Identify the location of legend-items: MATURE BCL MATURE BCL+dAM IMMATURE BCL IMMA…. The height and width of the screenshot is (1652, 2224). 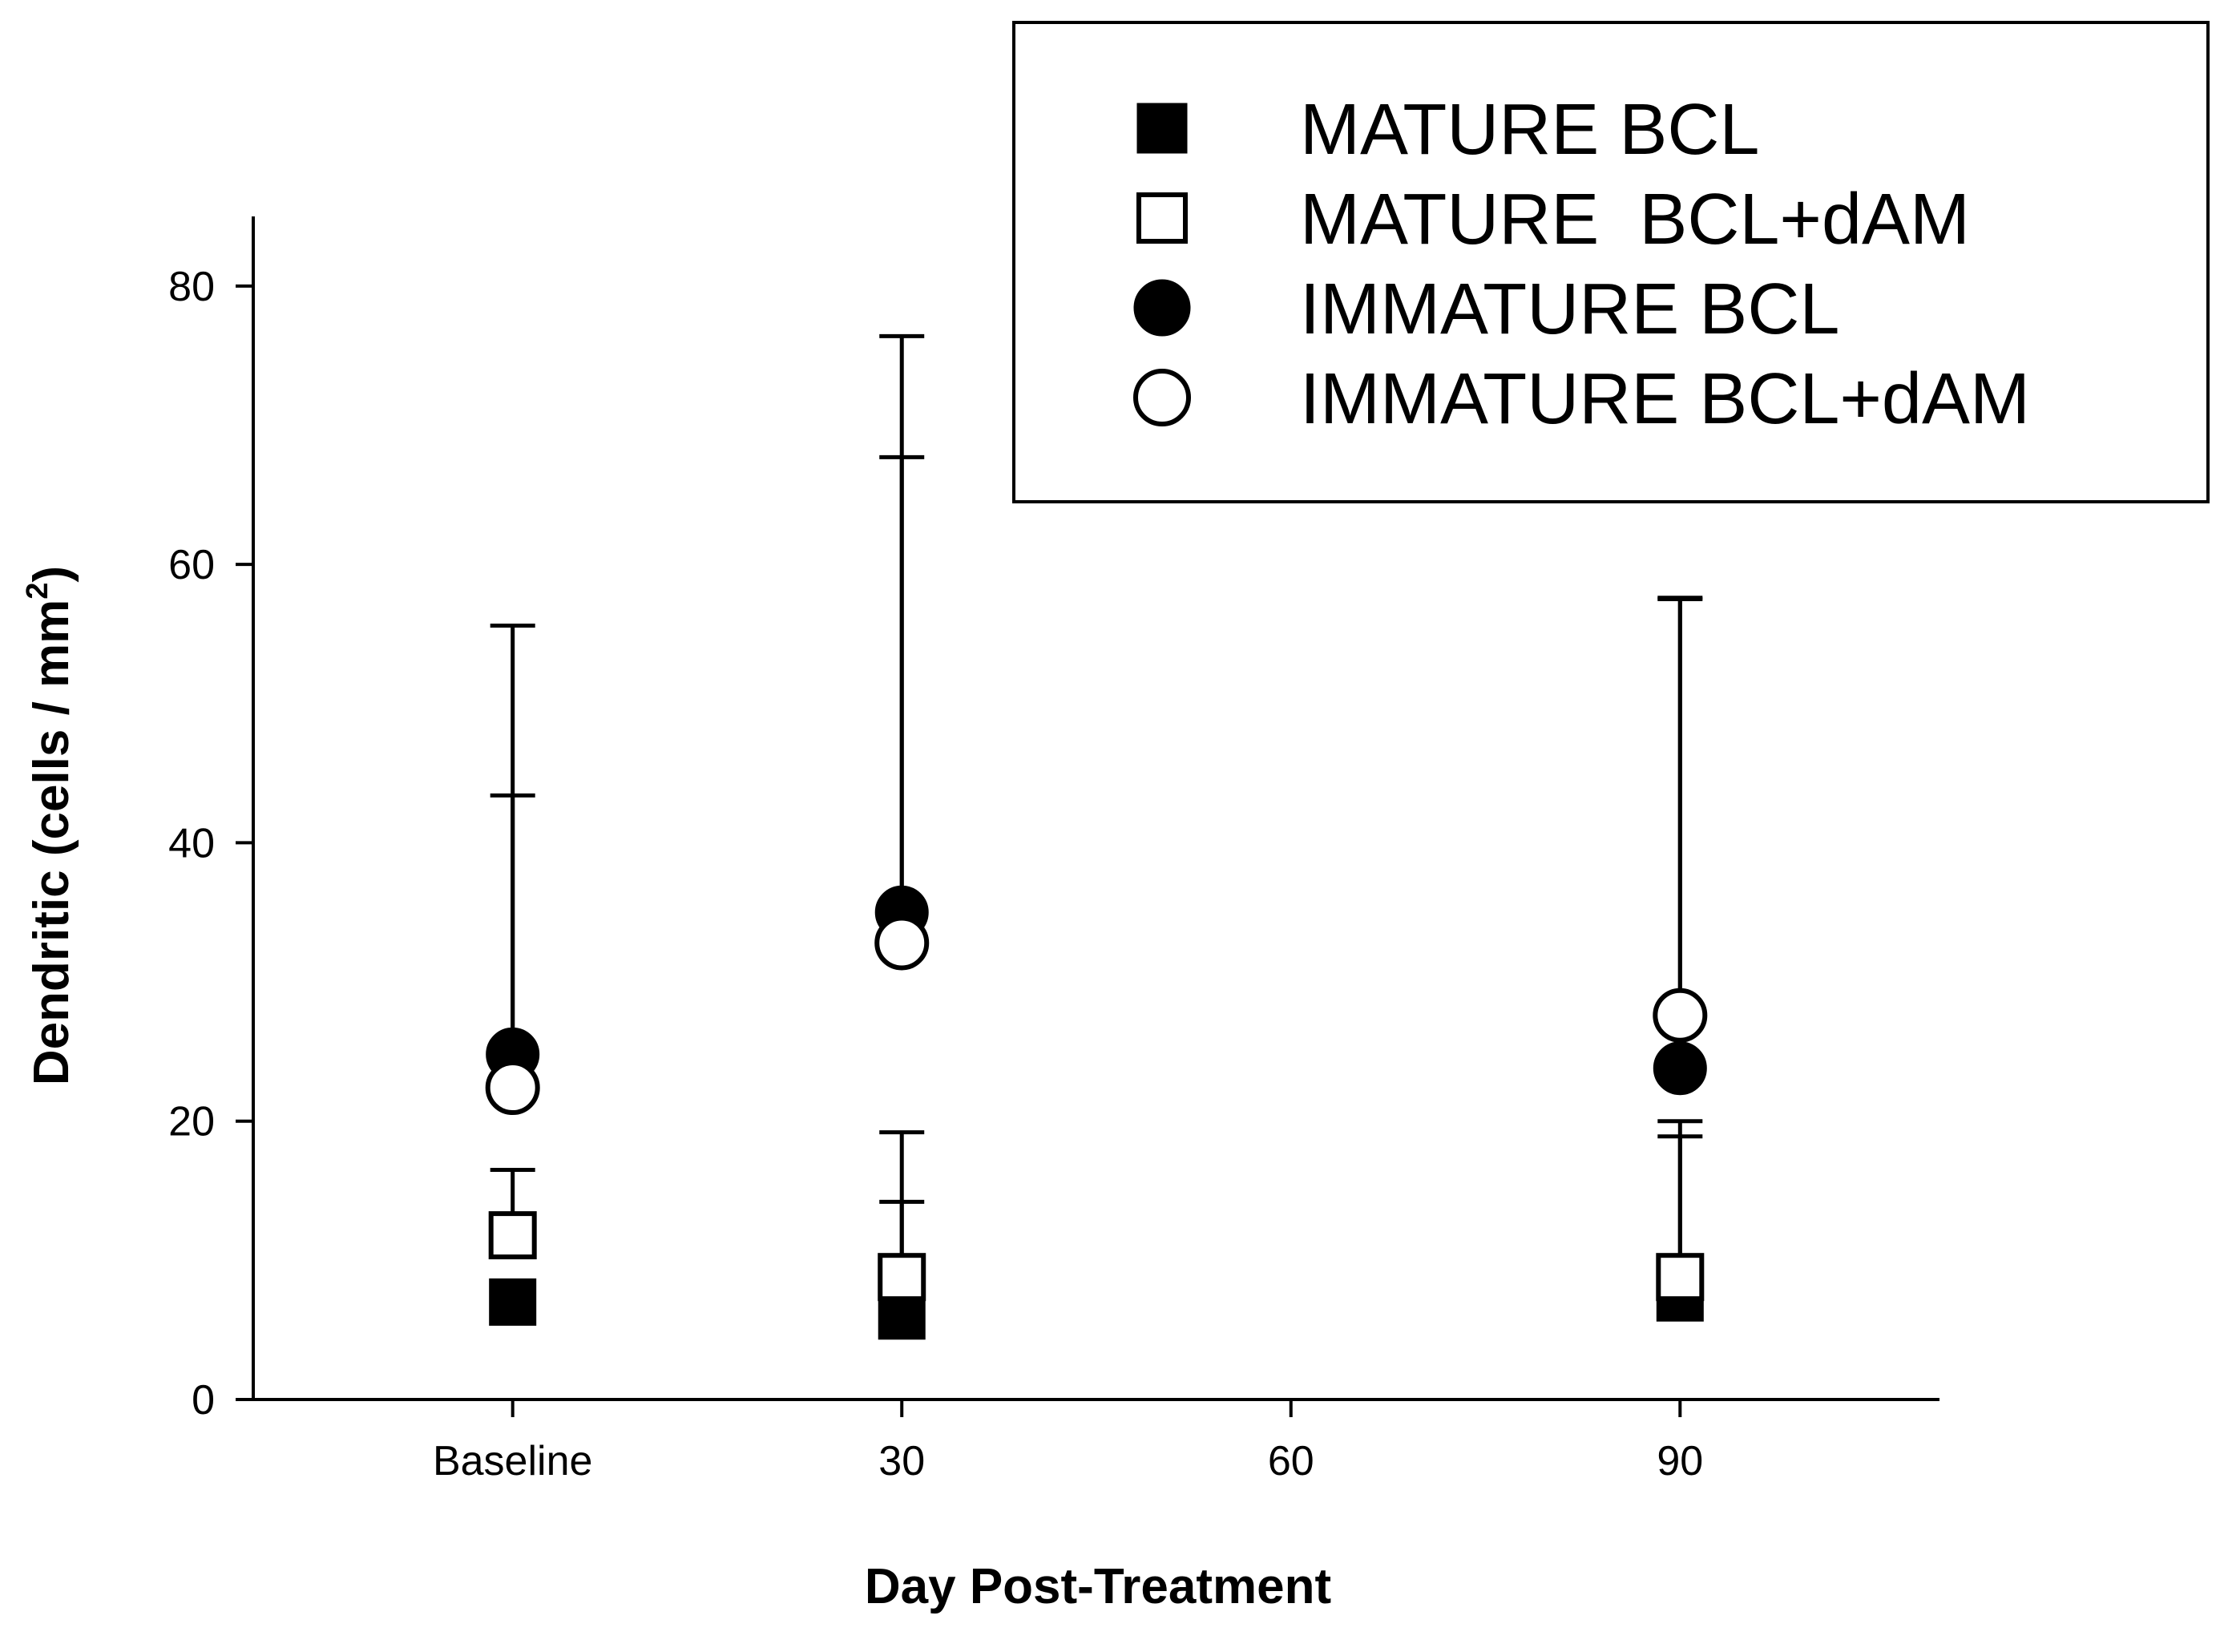
(1581, 264).